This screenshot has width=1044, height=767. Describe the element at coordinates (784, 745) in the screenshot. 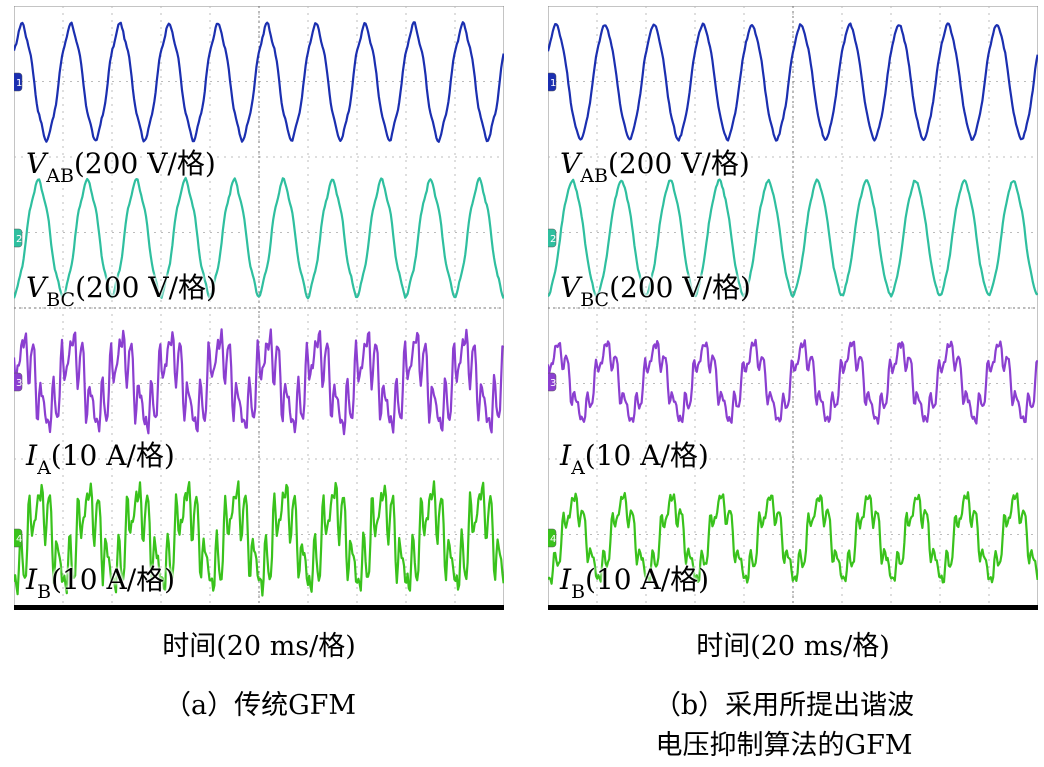

I see `caption-b-line2: 电压抑制算法的GFM` at that location.